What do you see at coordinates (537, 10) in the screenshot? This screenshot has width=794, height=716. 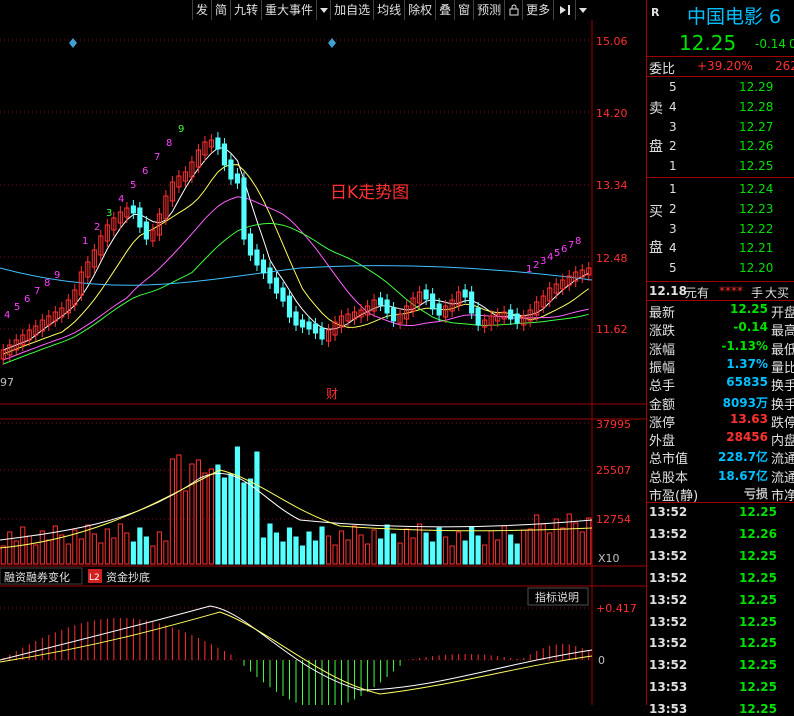 I see `toolbar-more: 更多` at bounding box center [537, 10].